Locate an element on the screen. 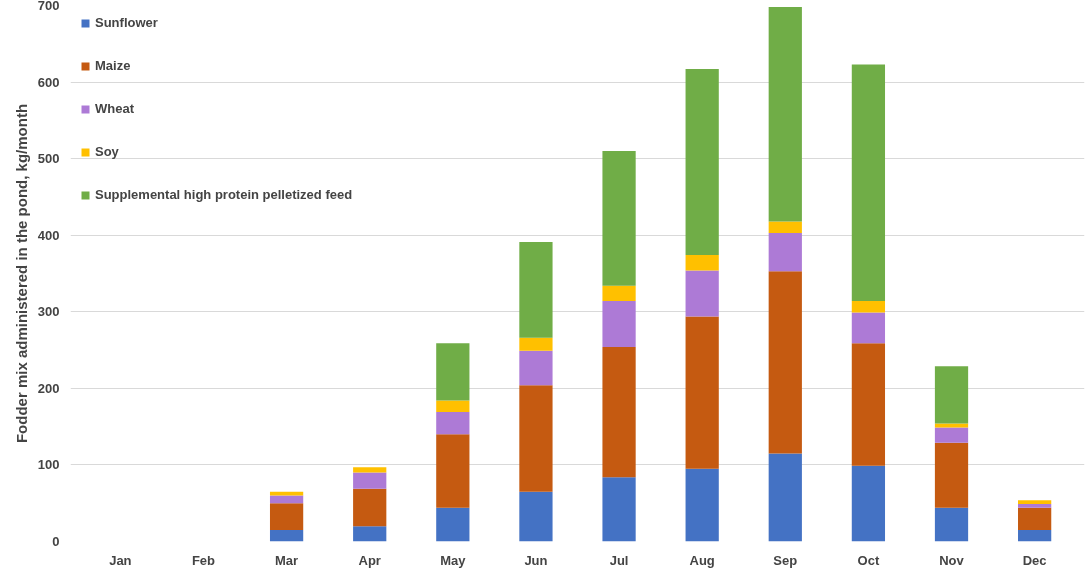  x-tick-label: Apr is located at coordinates (369, 560).